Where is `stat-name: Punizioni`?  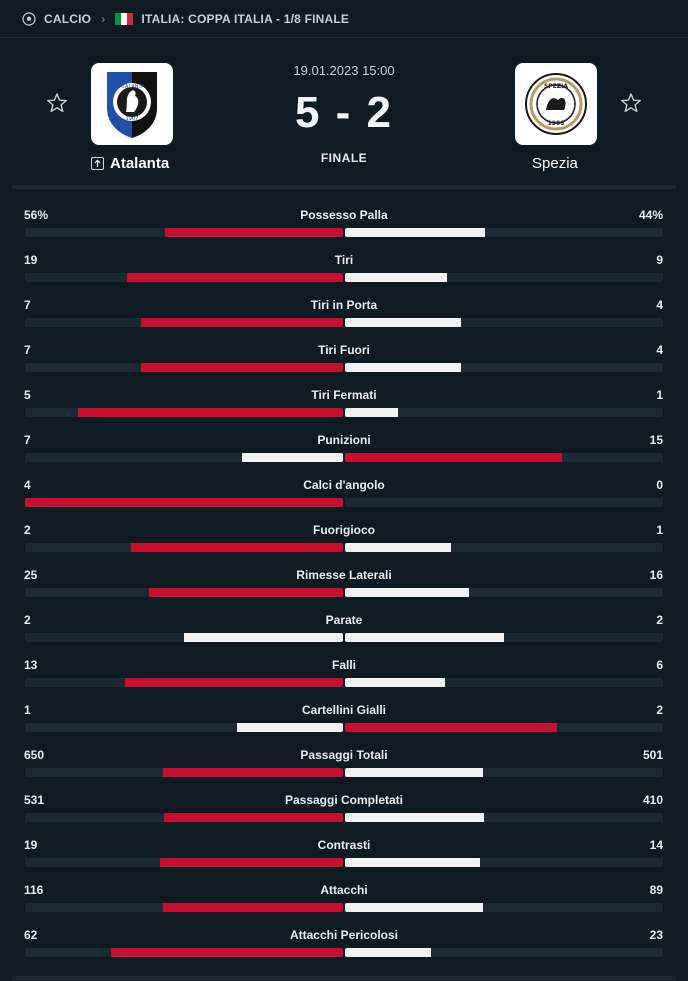
stat-name: Punizioni is located at coordinates (344, 440).